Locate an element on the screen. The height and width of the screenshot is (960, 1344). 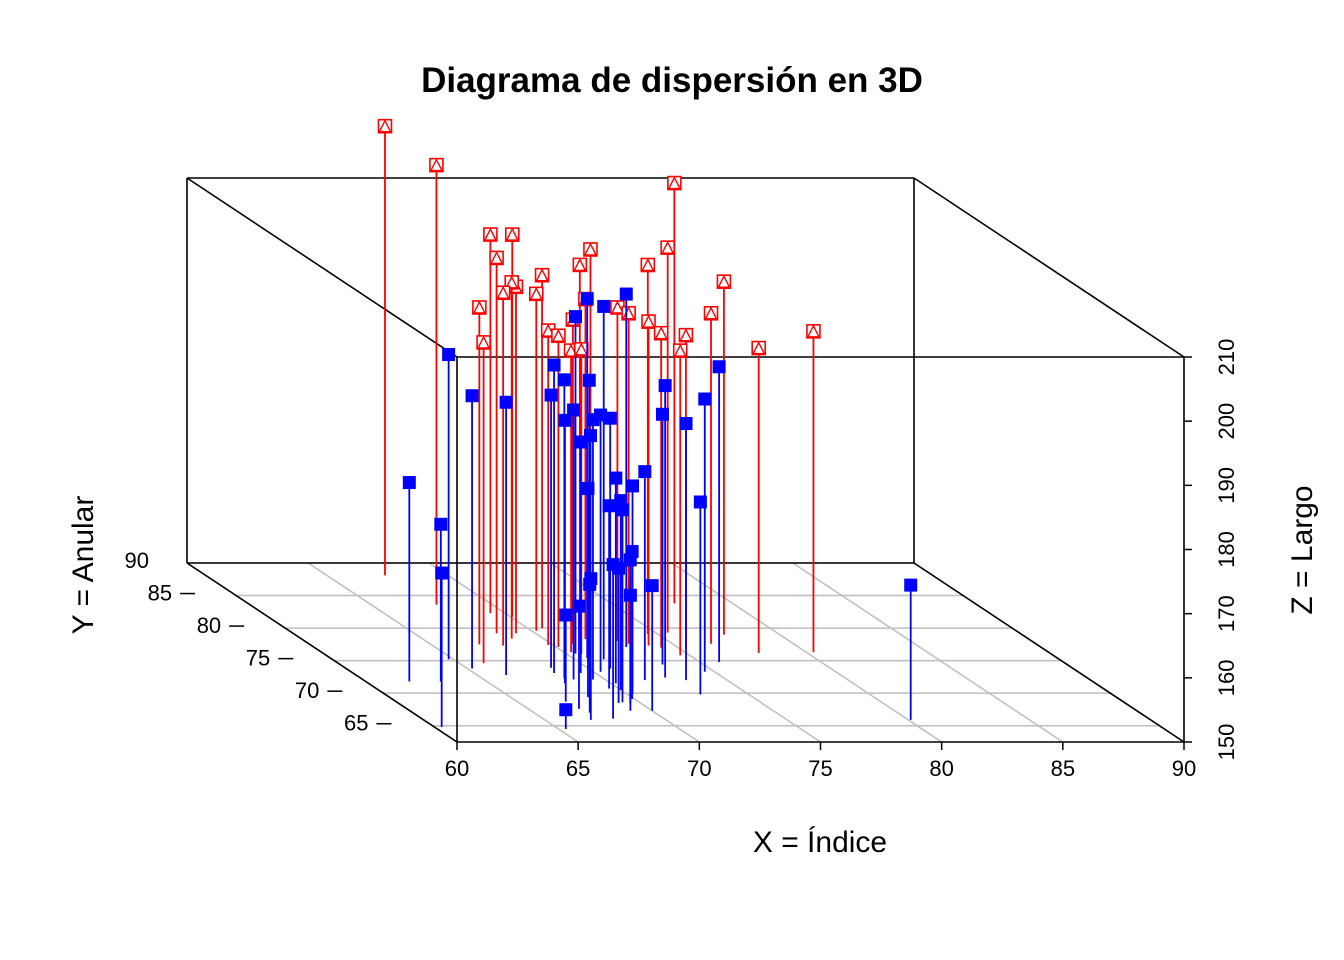
y-tick-label: 75 is located at coordinates (258, 658).